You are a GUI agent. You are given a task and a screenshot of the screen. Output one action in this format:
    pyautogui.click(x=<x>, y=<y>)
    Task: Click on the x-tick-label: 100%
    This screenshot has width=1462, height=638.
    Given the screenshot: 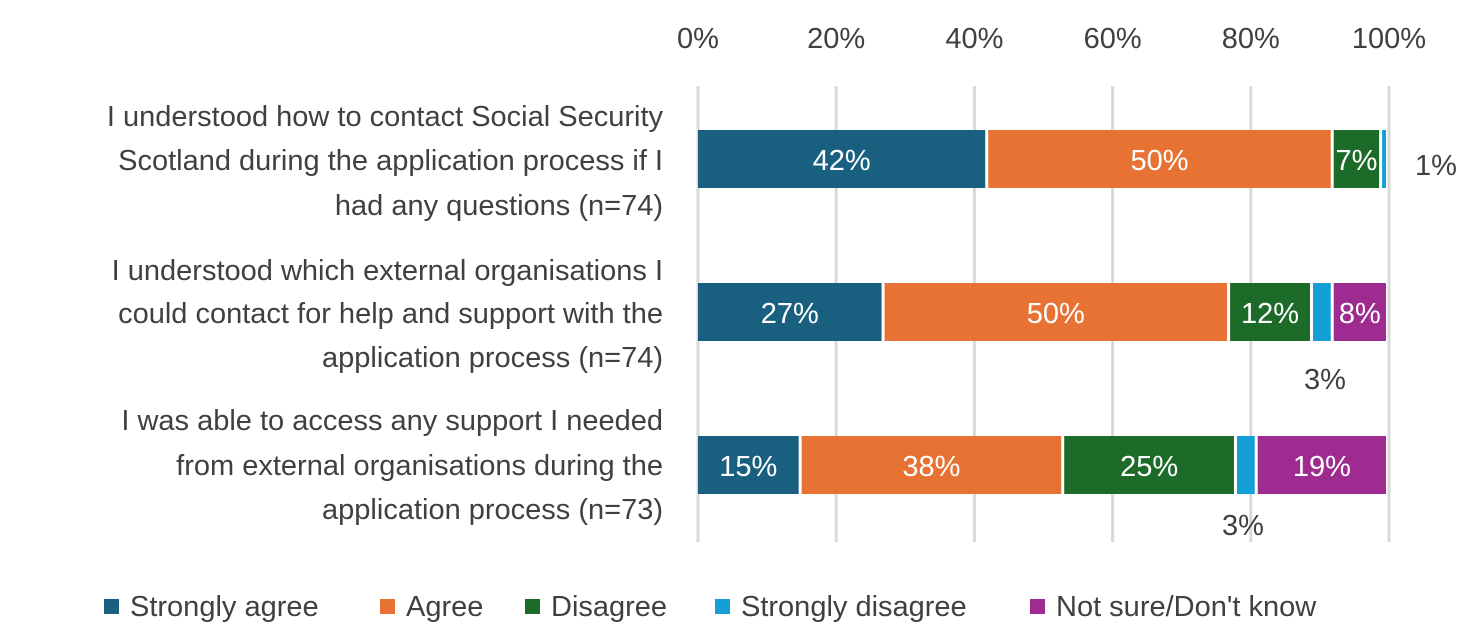 What is the action you would take?
    pyautogui.click(x=1389, y=39)
    